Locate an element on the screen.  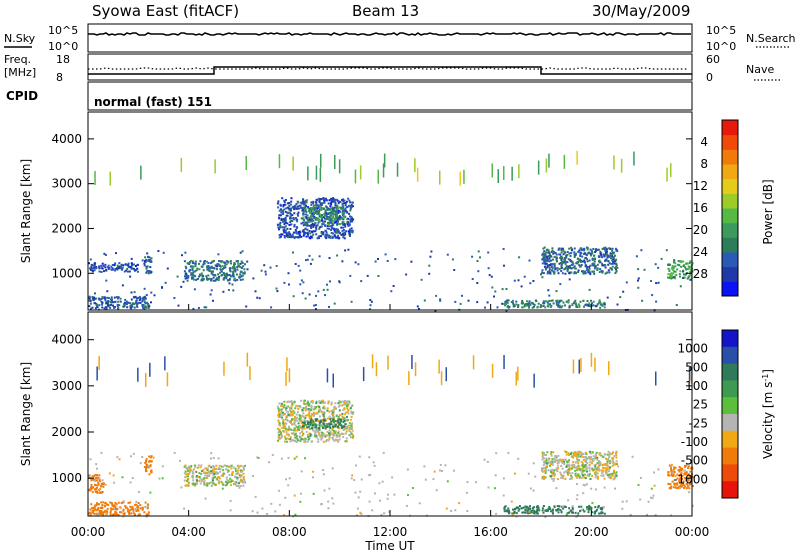
nave-rtick-top: 60 is located at coordinates (713, 59).